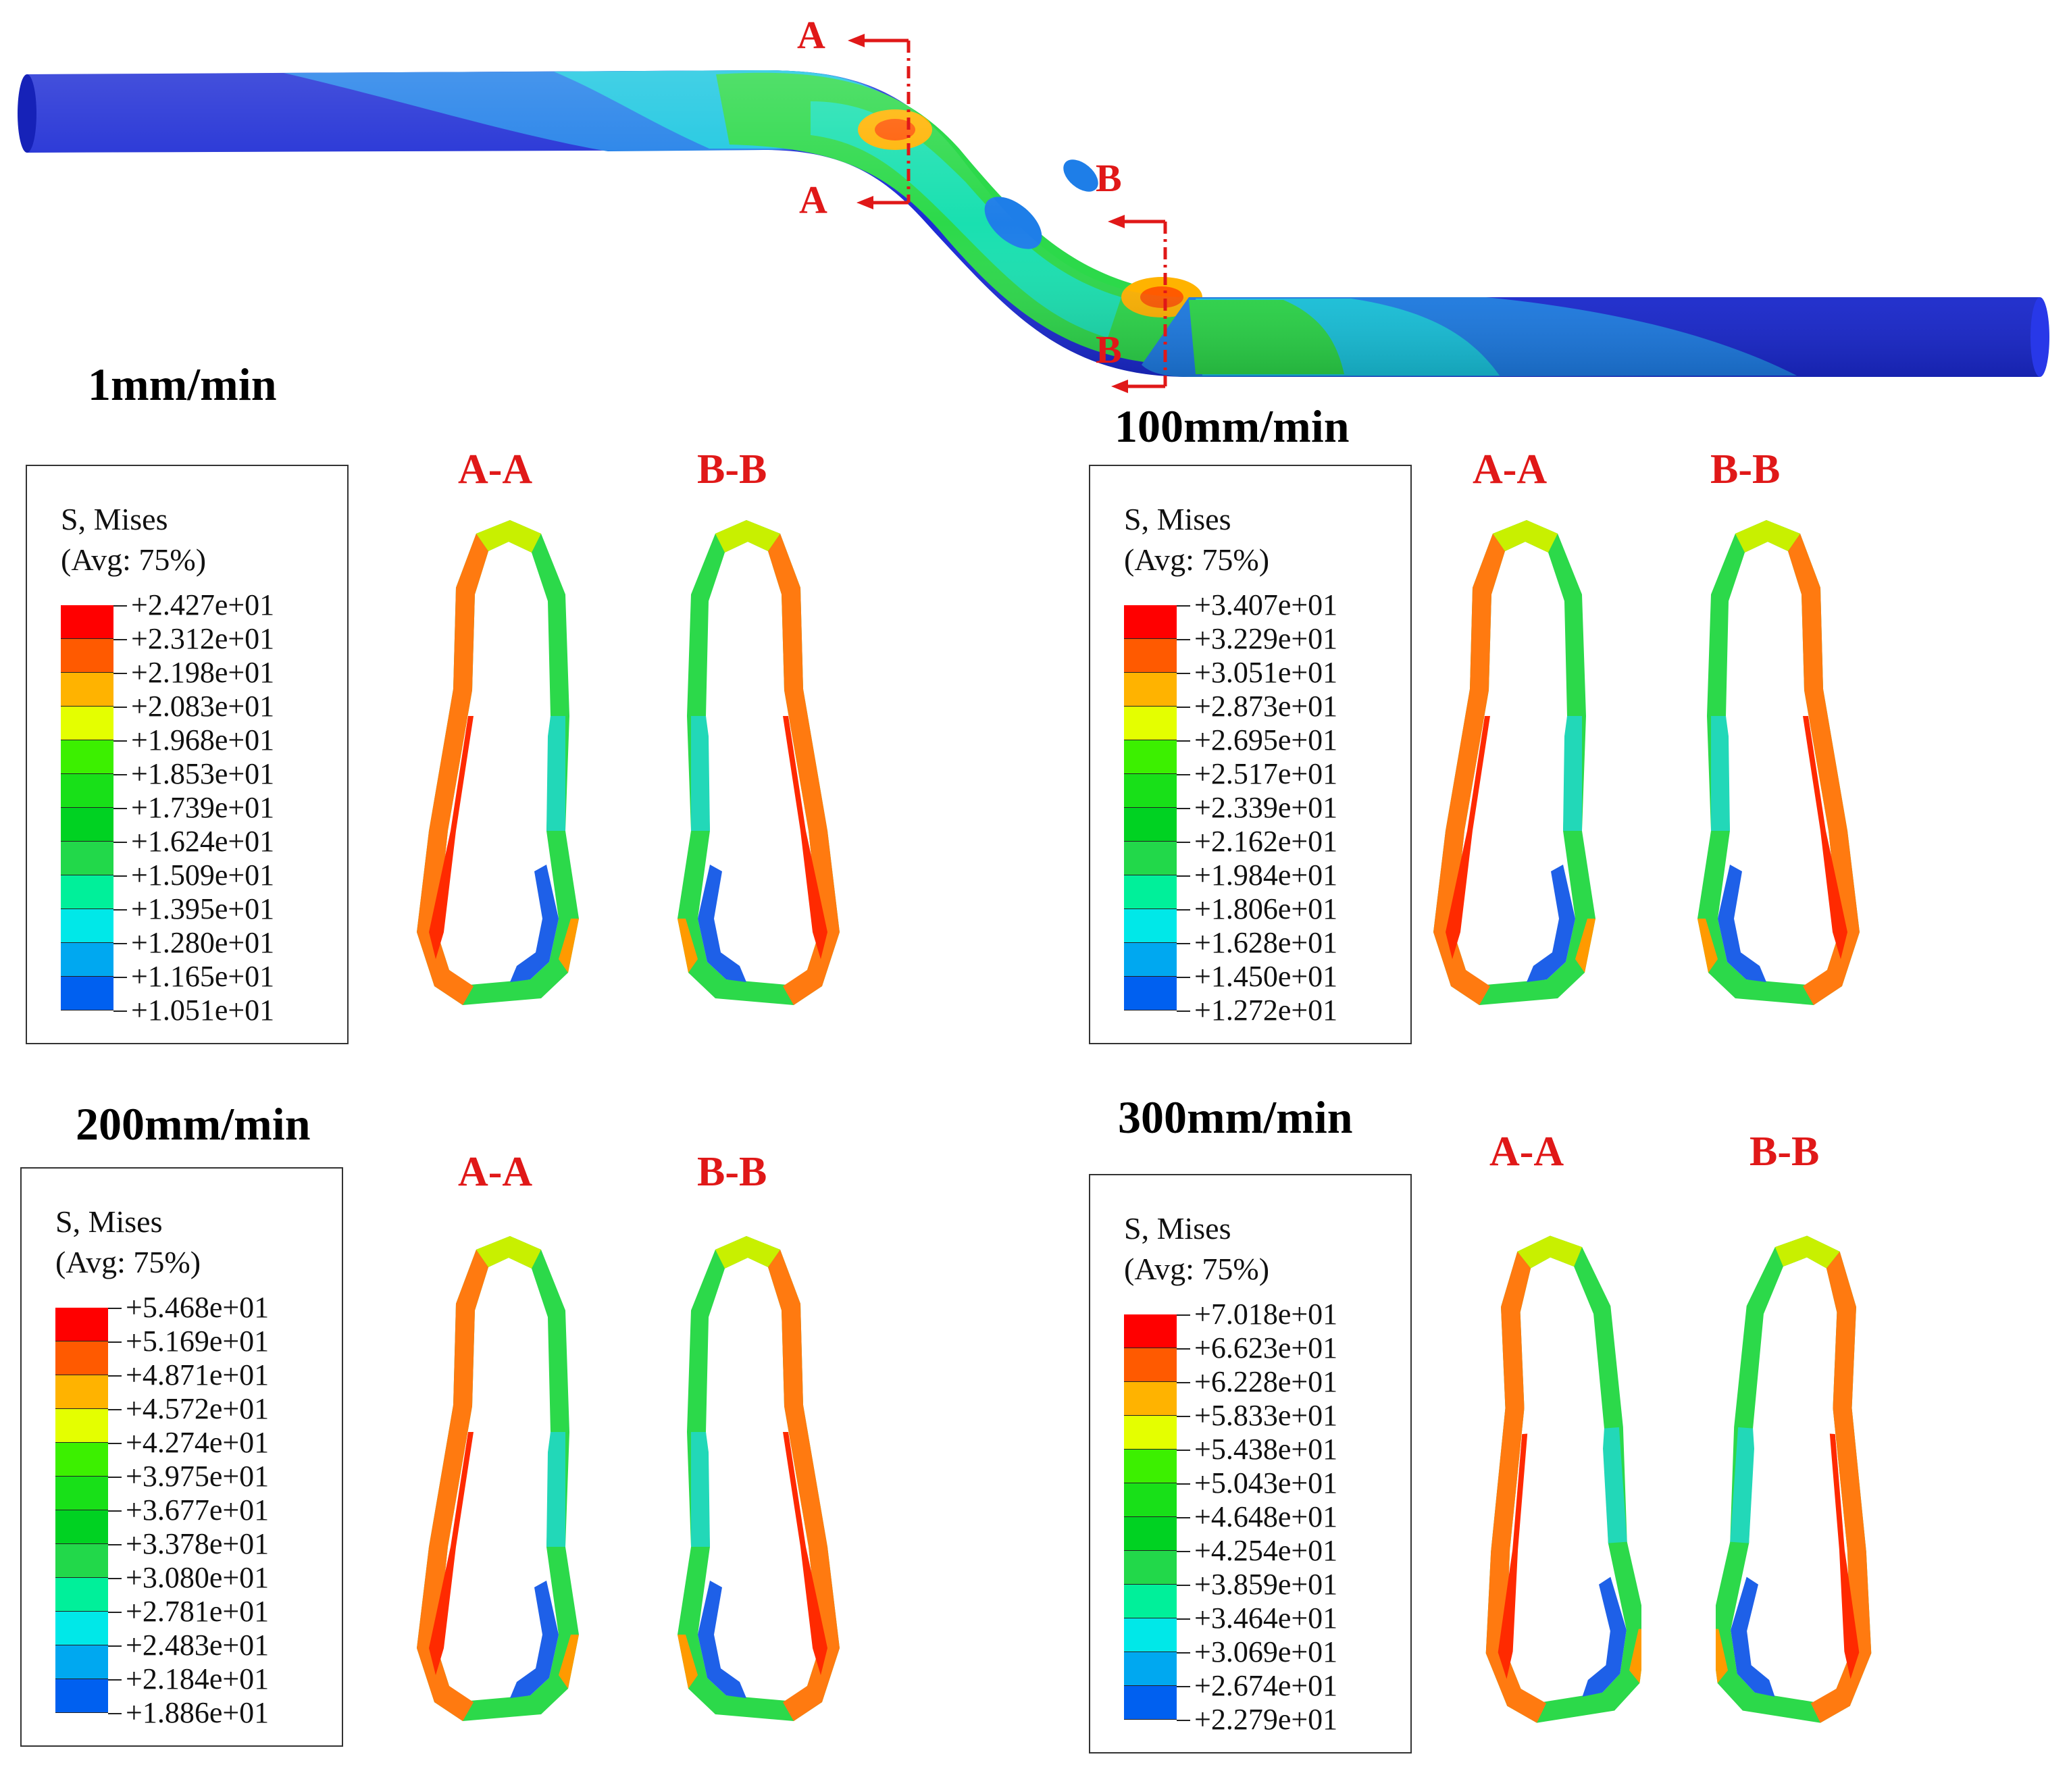 This screenshot has height=1792, width=2069. What do you see at coordinates (203, 706) in the screenshot?
I see `legend-value: +2.083e+01` at bounding box center [203, 706].